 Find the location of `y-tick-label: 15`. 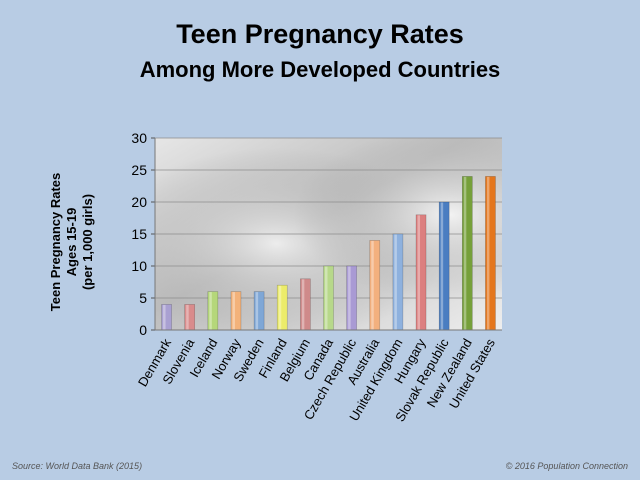

y-tick-label: 15 is located at coordinates (139, 234).